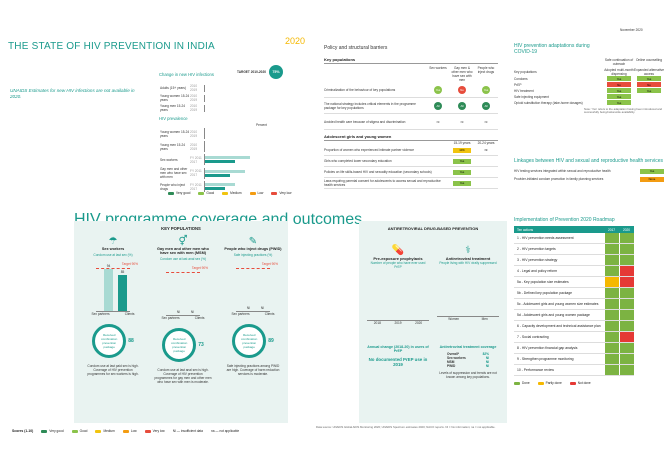  Describe the element at coordinates (619, 85) in the screenshot. I see `covid-cell: No` at that location.